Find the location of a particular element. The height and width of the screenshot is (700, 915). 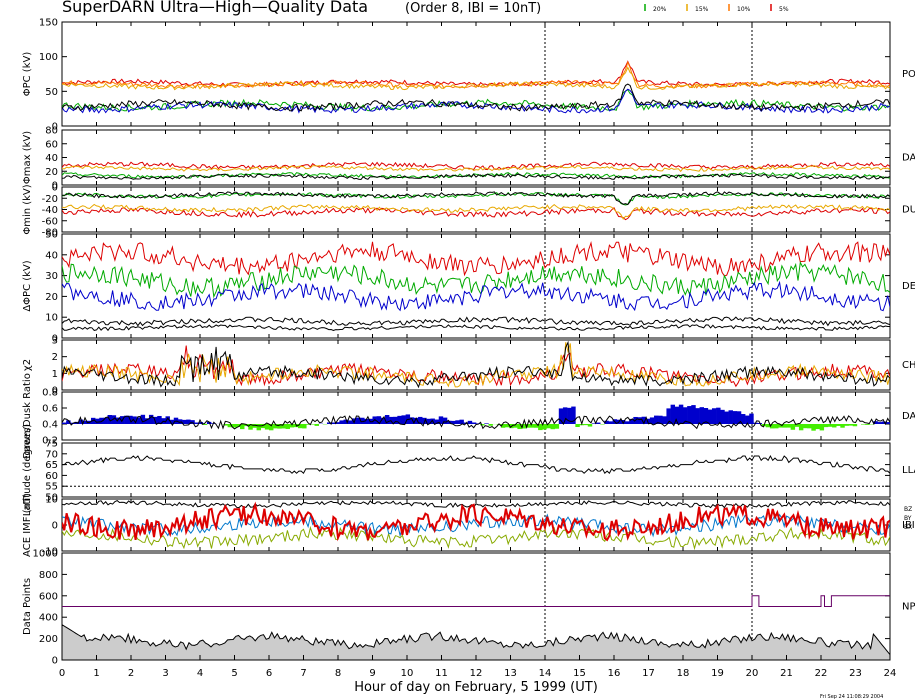

panel-phi-min: -80-60-40-200 Φmin (kV) DU is located at coordinates (468, 211).